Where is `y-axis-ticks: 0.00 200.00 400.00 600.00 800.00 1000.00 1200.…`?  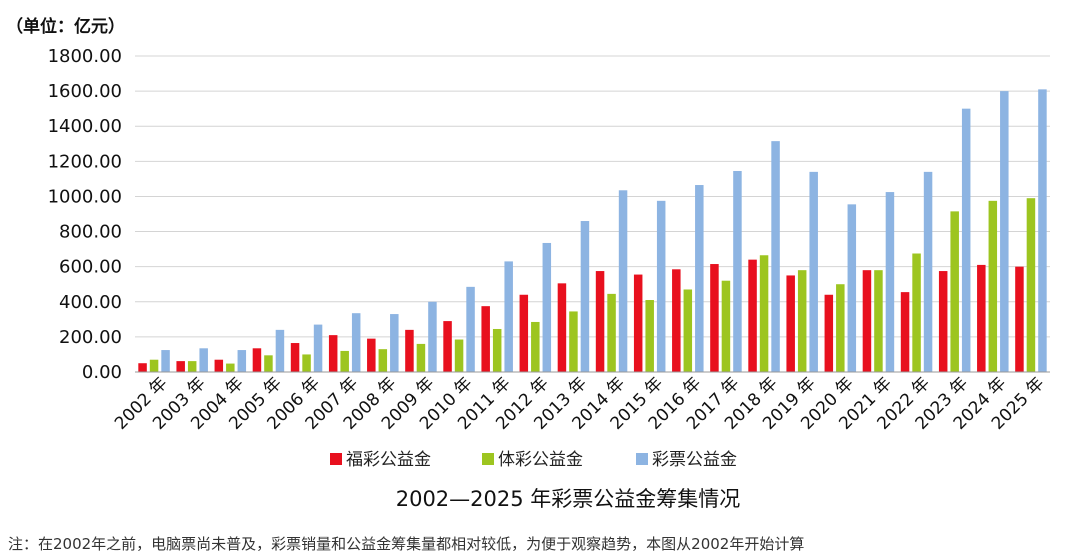 y-axis-ticks: 0.00 200.00 400.00 600.00 800.00 1000.00 1200.… is located at coordinates (85, 214).